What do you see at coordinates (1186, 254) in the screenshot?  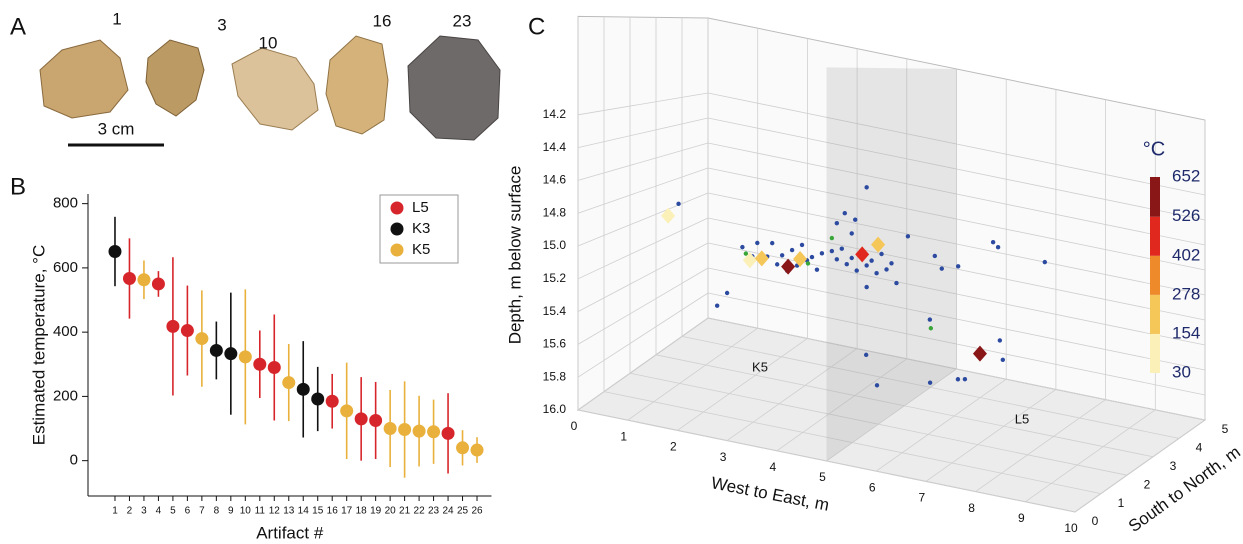 I see `colorbar-tick-label: 402` at bounding box center [1186, 254].